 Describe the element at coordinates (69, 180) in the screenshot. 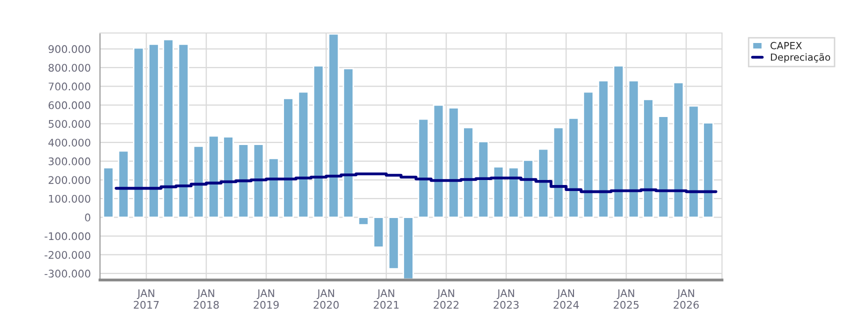

I see `y-tick-label: 200.000` at that location.